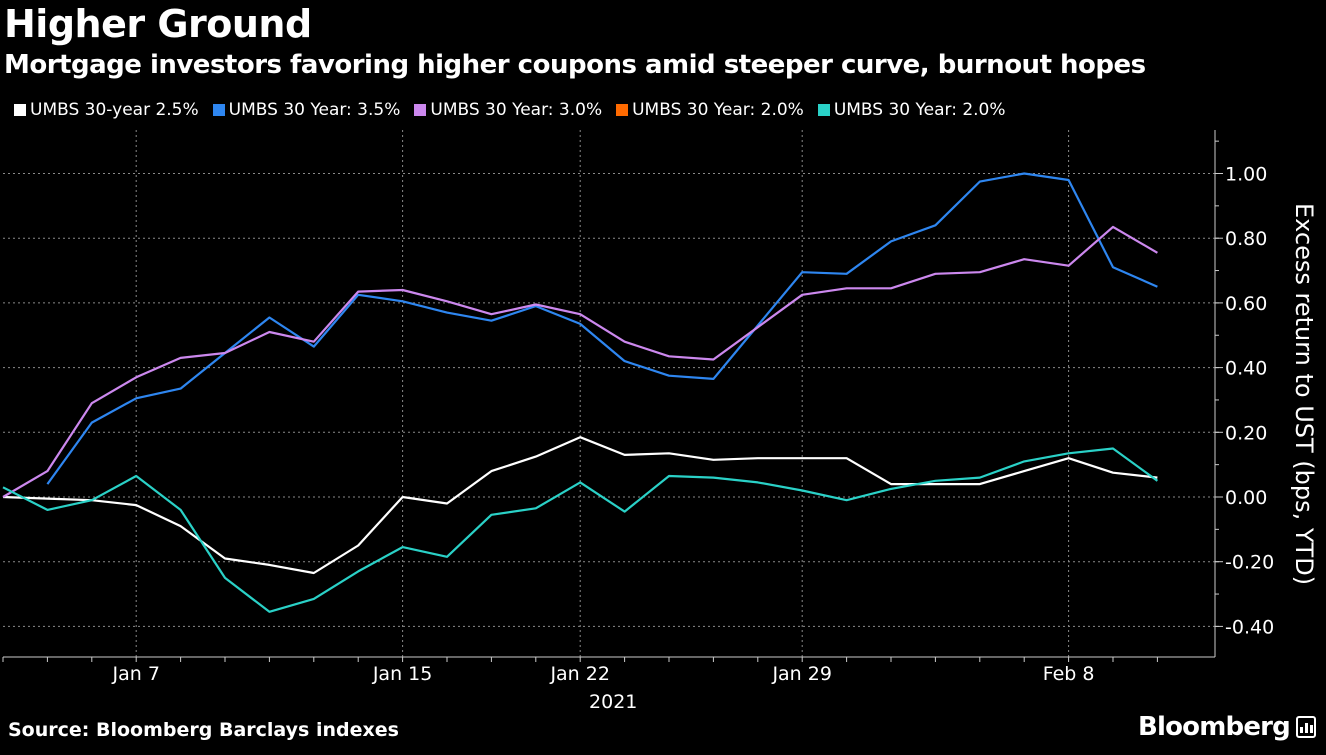 This screenshot has height=755, width=1326. I want to click on legend-item: UMBS 30 Year: 3.5%, so click(306, 110).